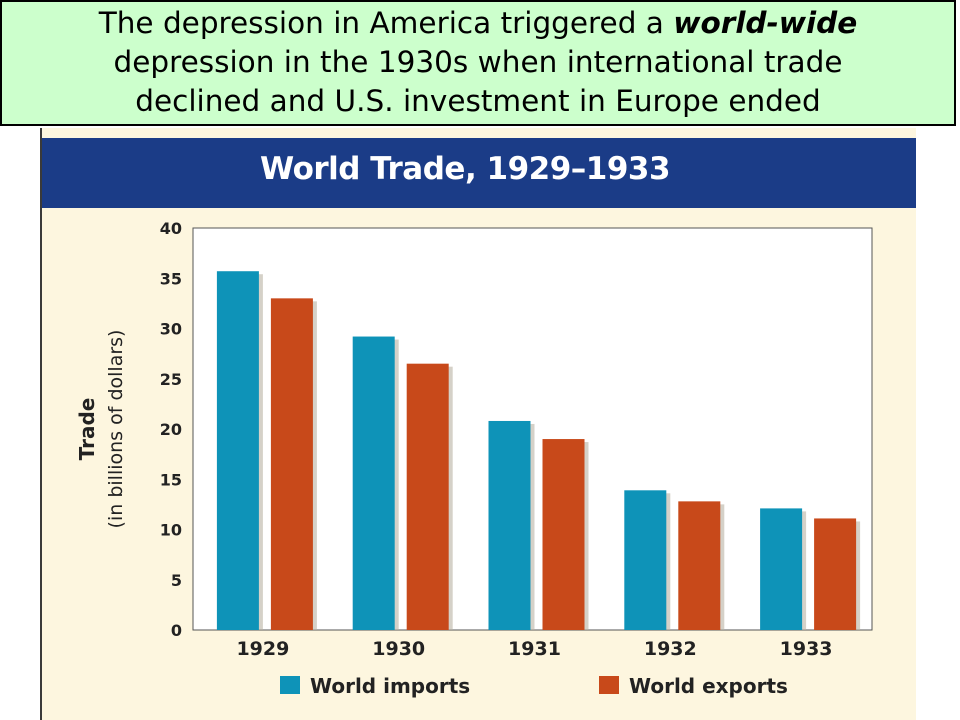  What do you see at coordinates (176, 630) in the screenshot?
I see `y-tick-label: 0` at bounding box center [176, 630].